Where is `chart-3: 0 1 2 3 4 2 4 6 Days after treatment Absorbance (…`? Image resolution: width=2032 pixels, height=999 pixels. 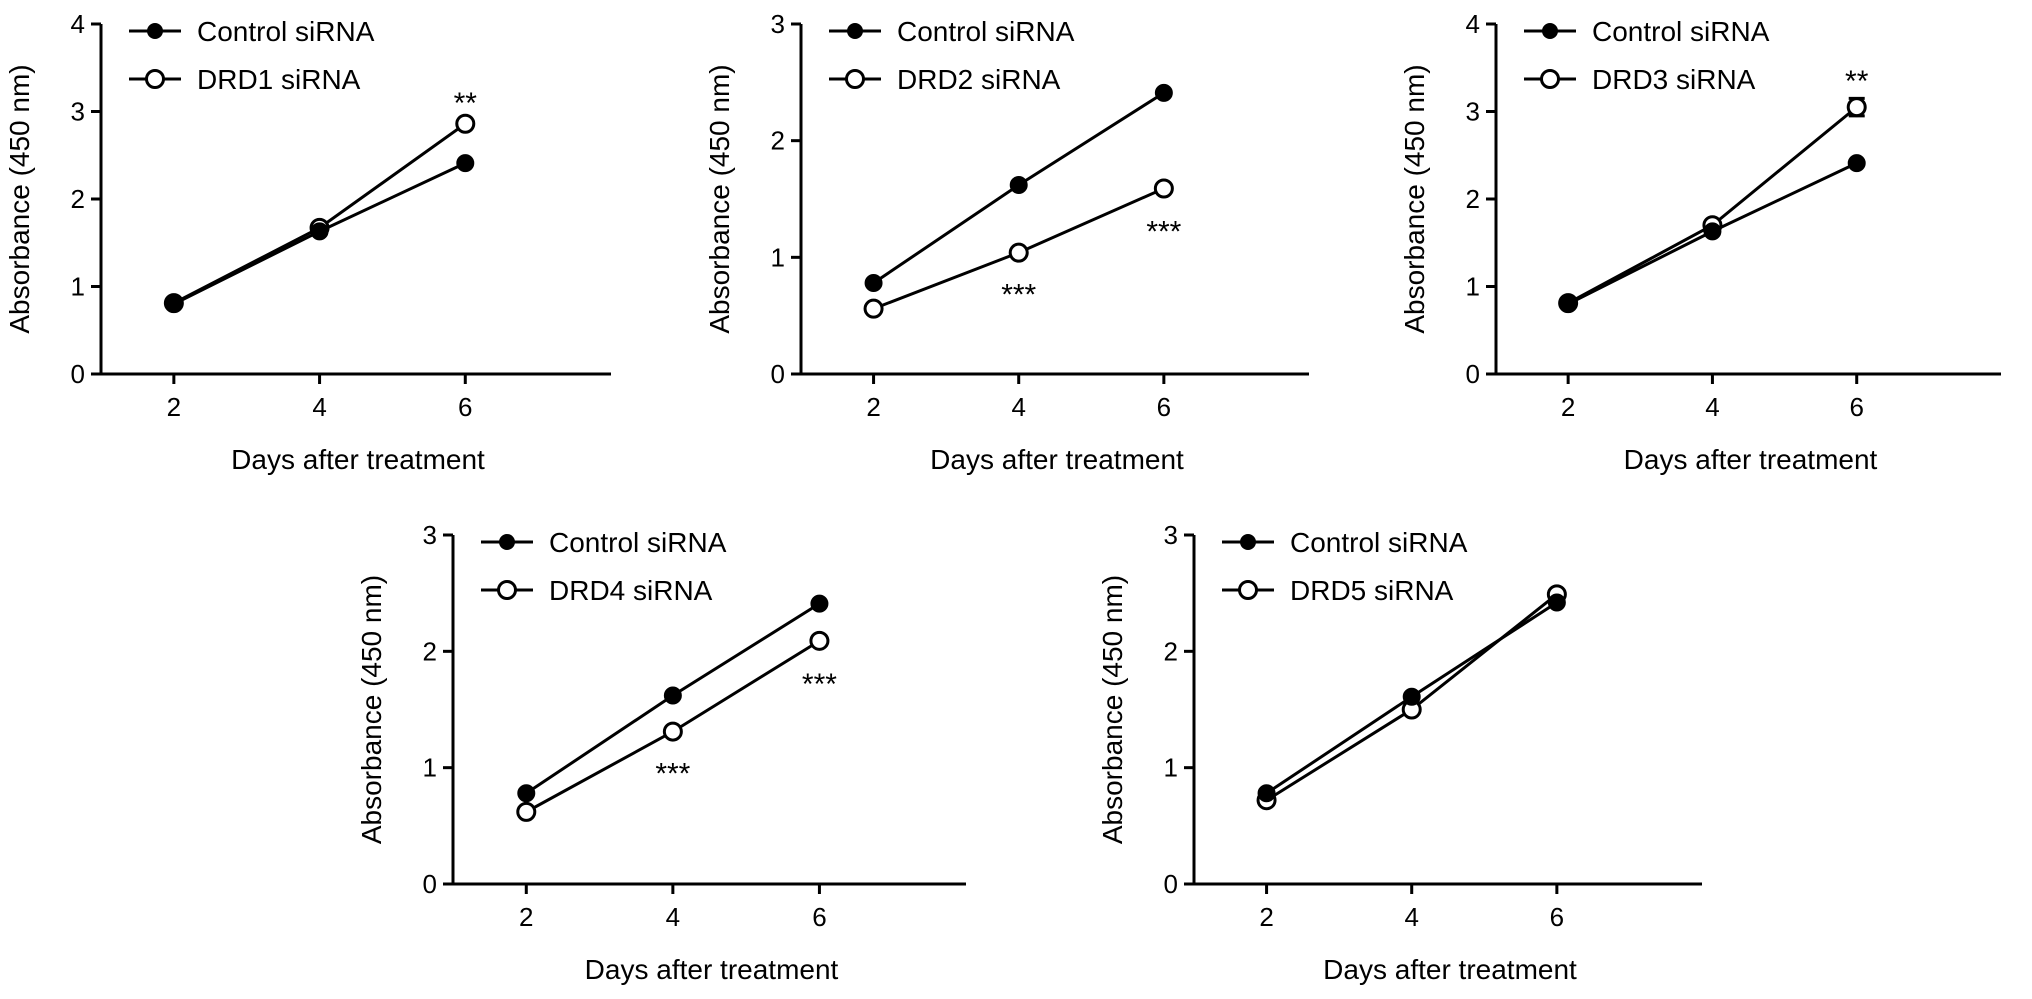 chart-3: 0 1 2 3 4 2 4 6 Days after treatment Absorbance (… is located at coordinates (1700, 242).